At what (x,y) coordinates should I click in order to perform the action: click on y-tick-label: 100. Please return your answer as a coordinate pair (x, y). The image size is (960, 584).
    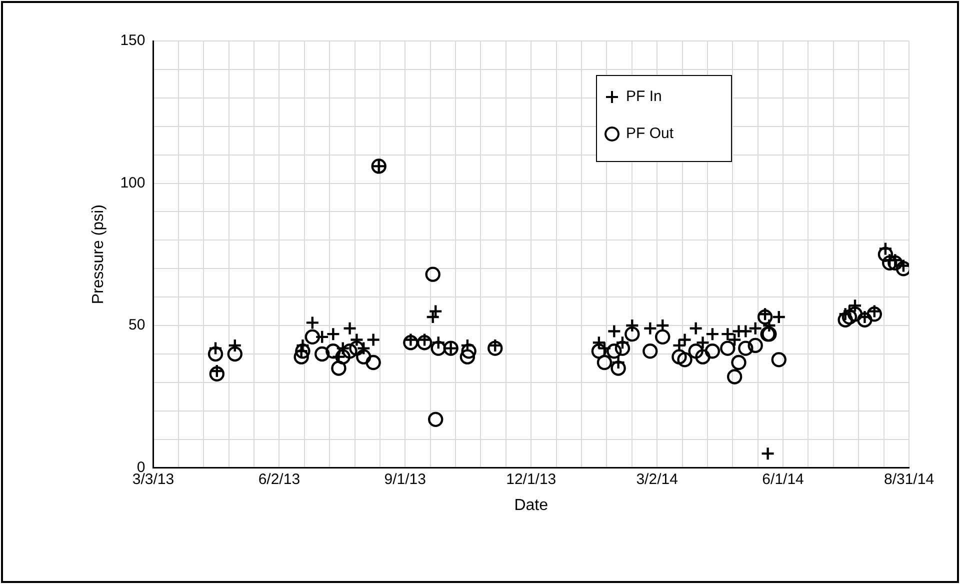
    Looking at the image, I should click on (133, 183).